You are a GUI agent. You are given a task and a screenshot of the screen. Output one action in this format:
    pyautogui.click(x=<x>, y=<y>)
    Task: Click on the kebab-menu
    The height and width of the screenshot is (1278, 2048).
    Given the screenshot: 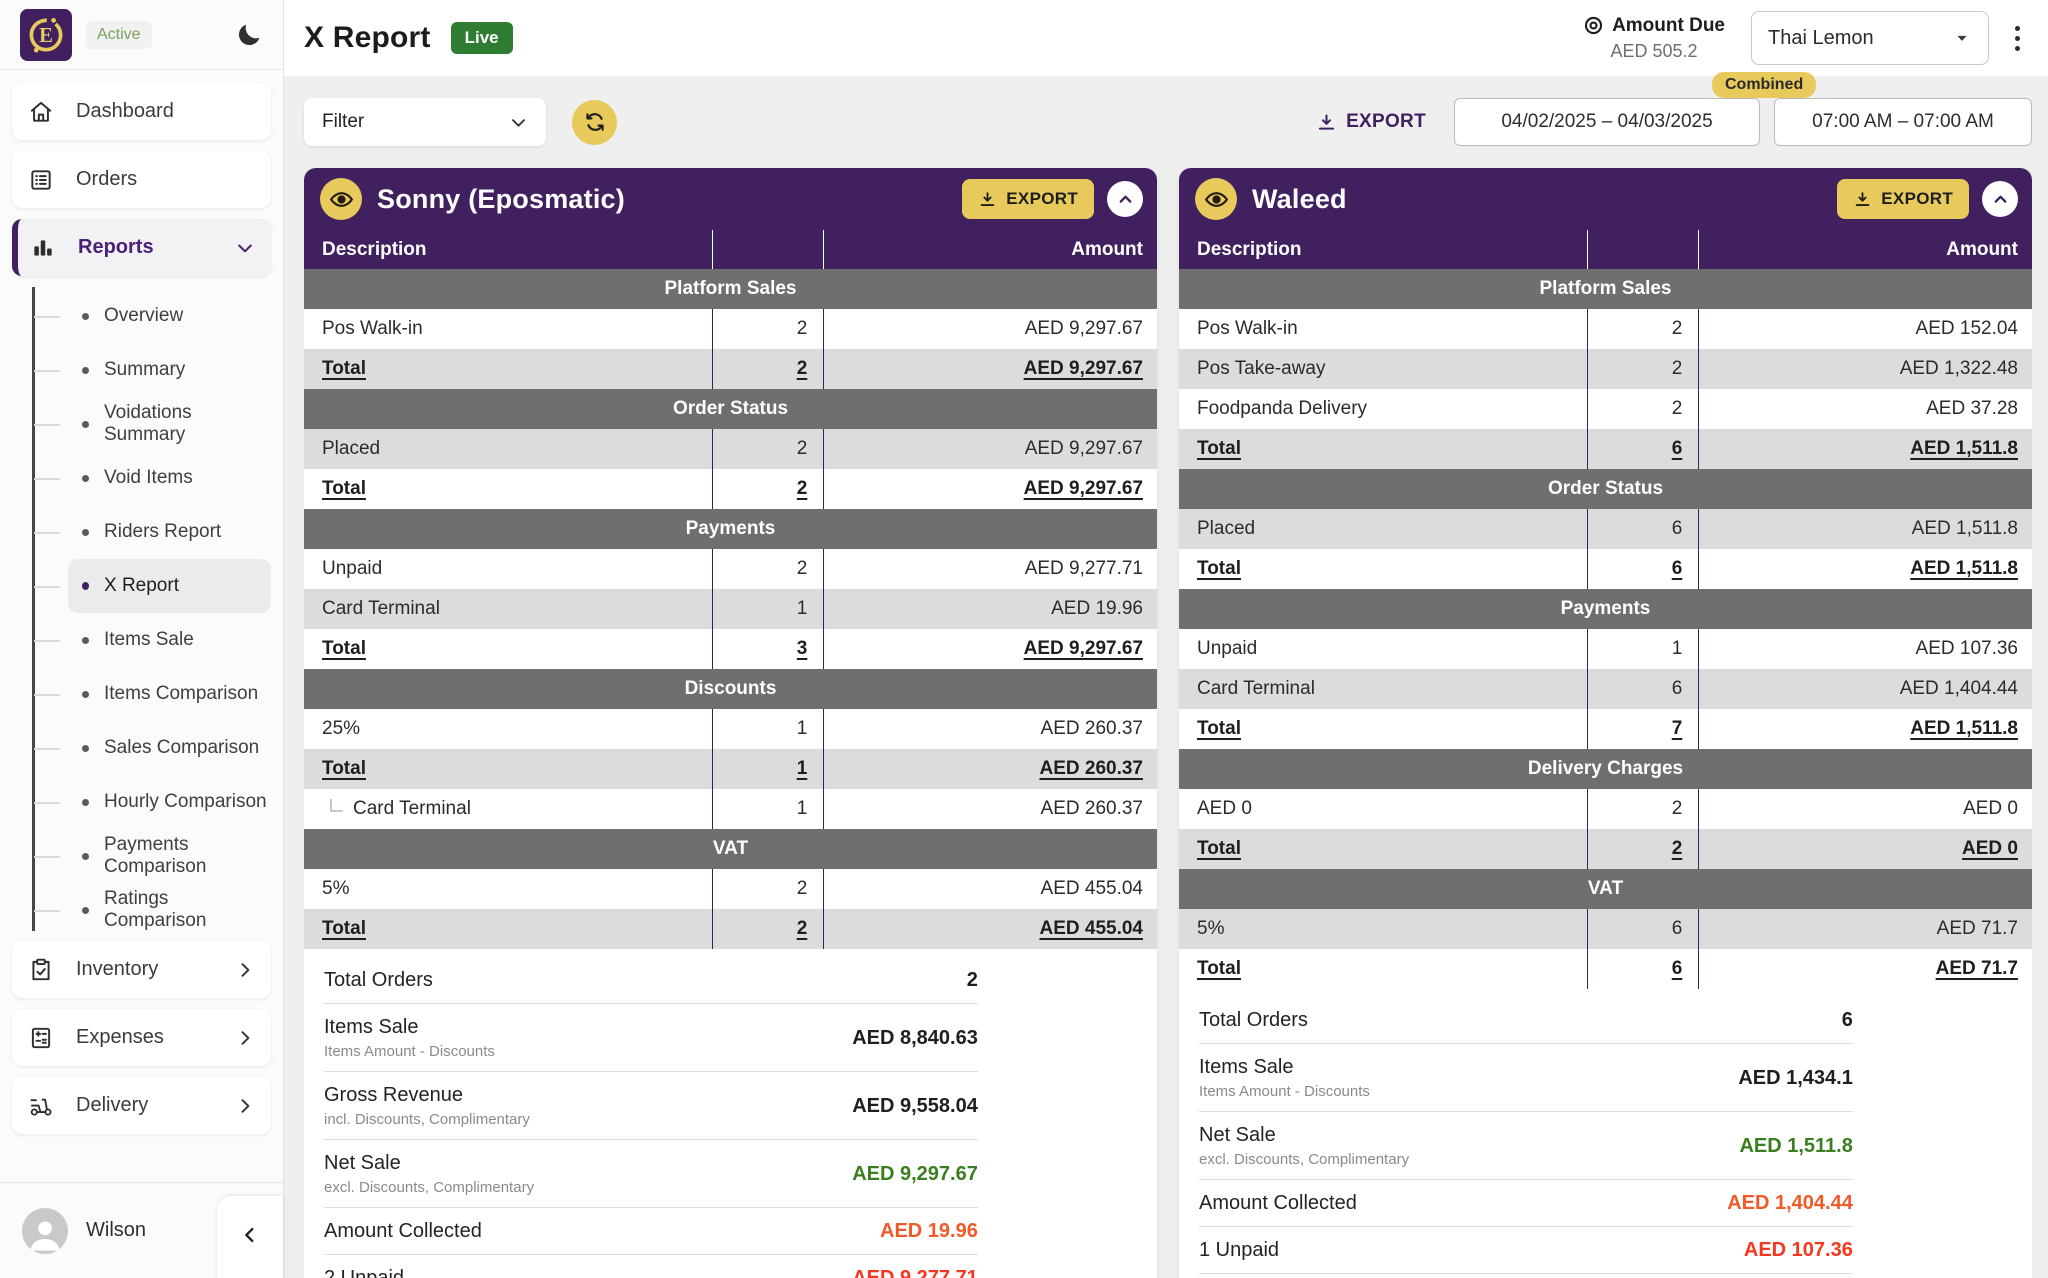 What is the action you would take?
    pyautogui.click(x=2017, y=38)
    